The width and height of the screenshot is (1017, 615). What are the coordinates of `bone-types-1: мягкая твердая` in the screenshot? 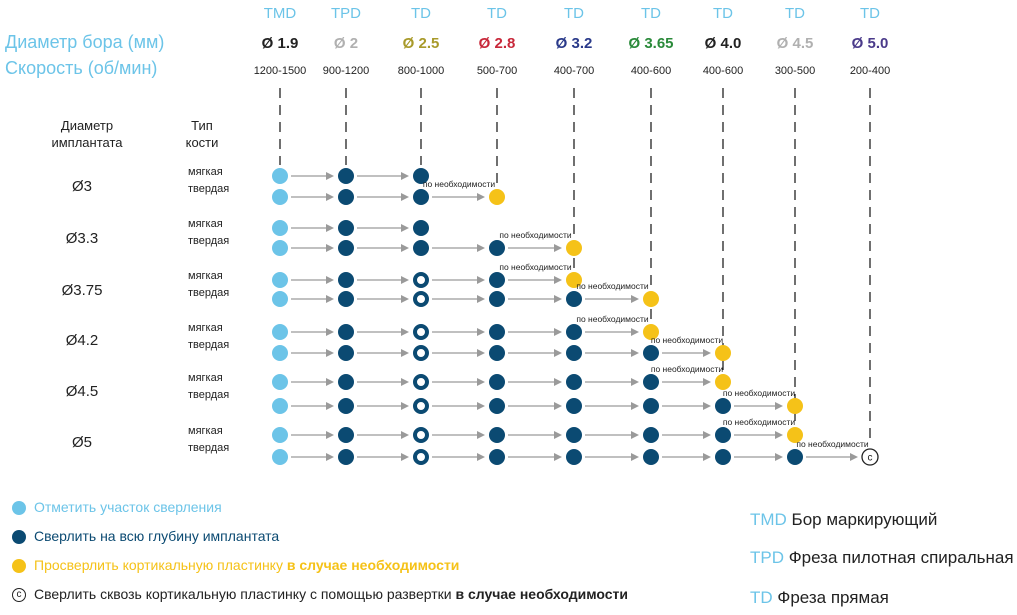 It's located at (208, 233).